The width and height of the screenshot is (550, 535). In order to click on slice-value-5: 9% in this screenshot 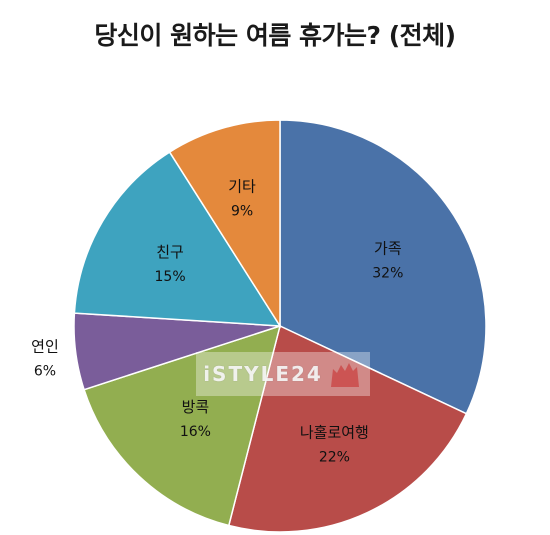, I will do `click(242, 211)`.